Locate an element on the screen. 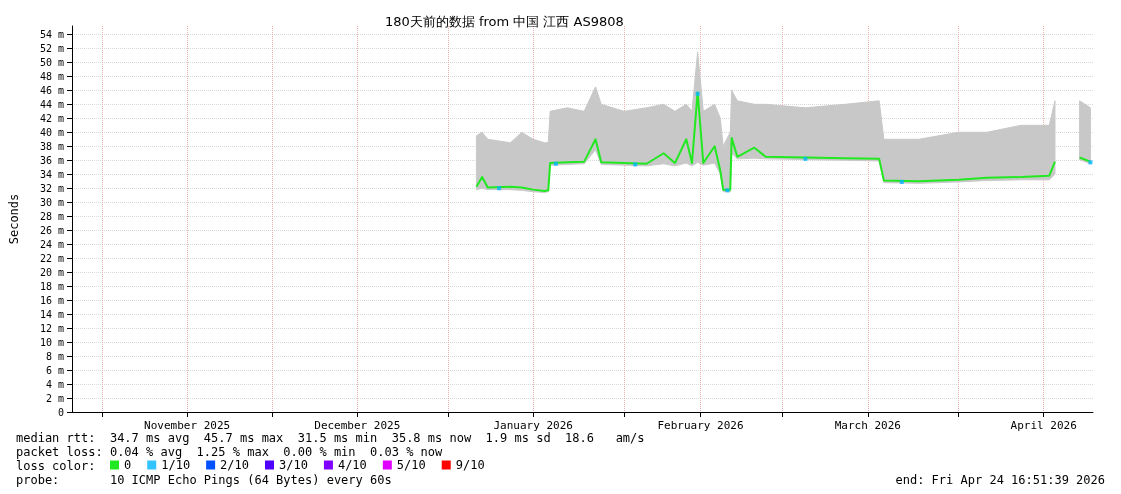 The height and width of the screenshot is (494, 1121). text: median rtt: 34.7 ms avg 45.7 ms max 31.5 ms min 35.8 ms now 1.9 ms sd 18.6 am/s is located at coordinates (330, 438).